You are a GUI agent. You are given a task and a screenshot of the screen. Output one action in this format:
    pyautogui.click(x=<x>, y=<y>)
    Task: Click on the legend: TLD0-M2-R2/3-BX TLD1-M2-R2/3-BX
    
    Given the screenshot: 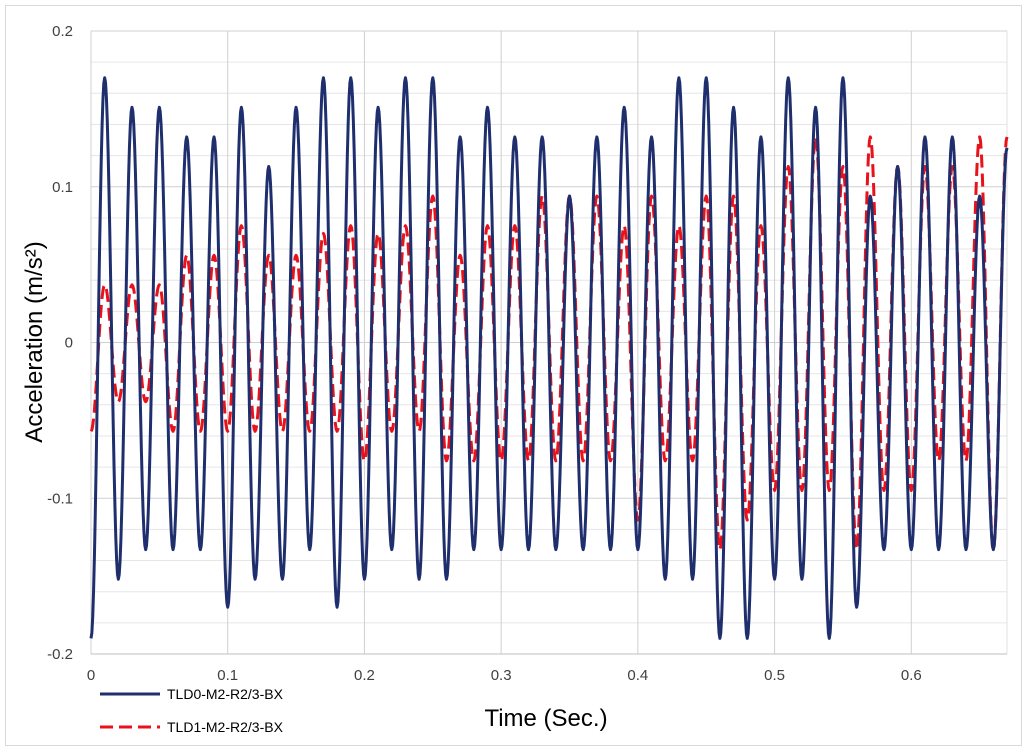 What is the action you would take?
    pyautogui.click(x=192, y=710)
    